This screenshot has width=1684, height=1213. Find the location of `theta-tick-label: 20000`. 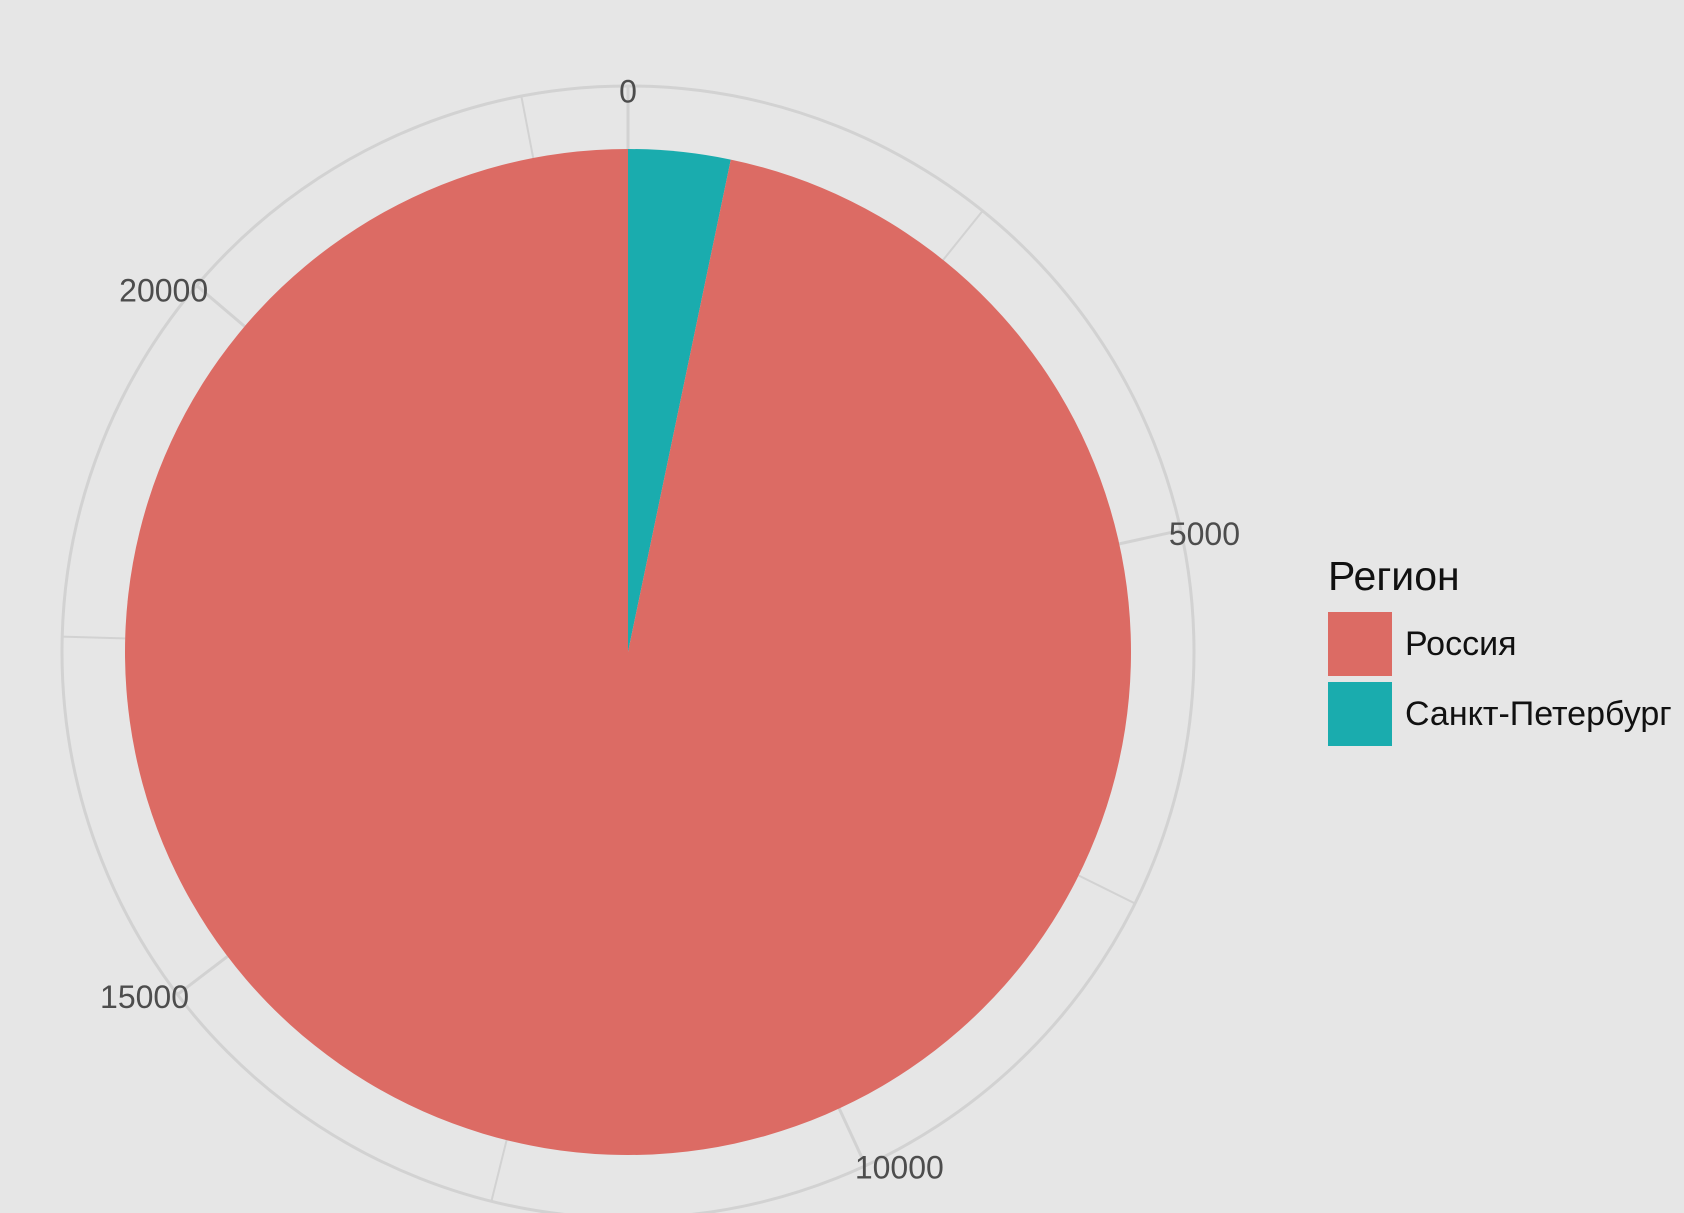

theta-tick-label: 20000 is located at coordinates (163, 290).